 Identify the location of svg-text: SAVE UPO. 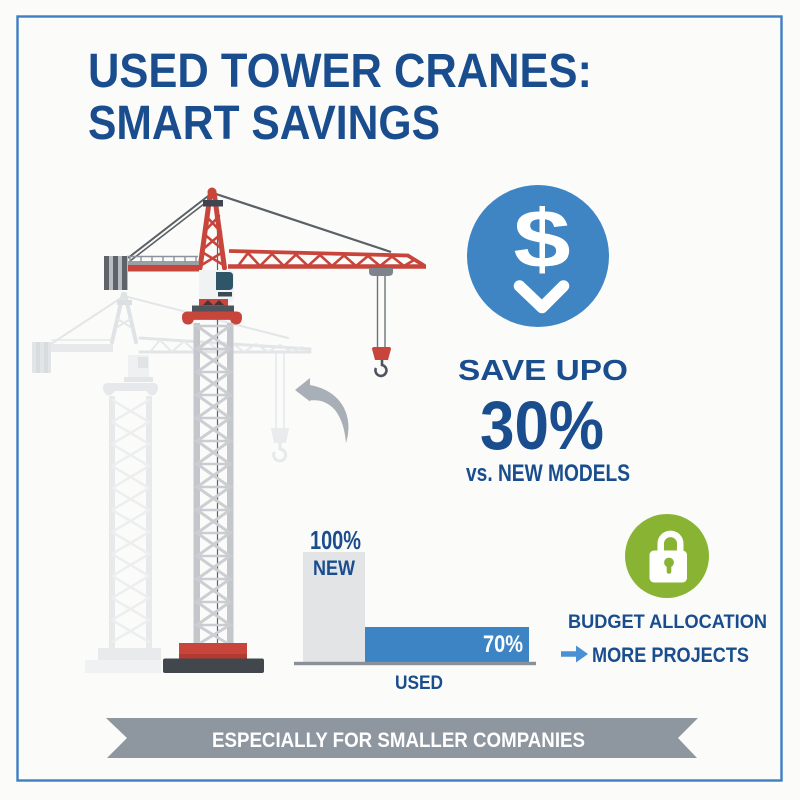
(543, 371).